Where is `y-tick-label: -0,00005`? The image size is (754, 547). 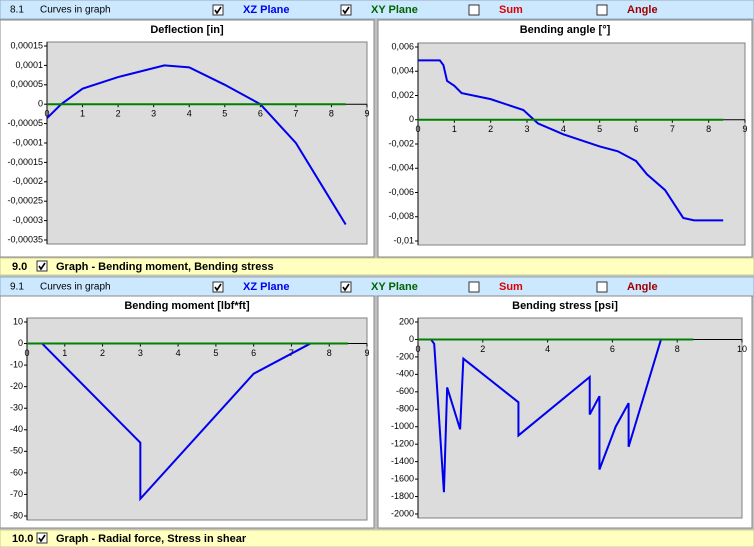 y-tick-label: -0,00005 is located at coordinates (25, 123).